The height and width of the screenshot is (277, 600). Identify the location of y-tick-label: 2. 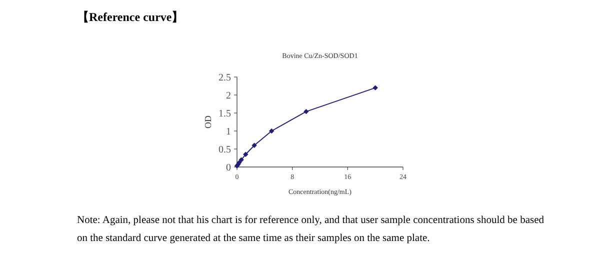
(228, 96).